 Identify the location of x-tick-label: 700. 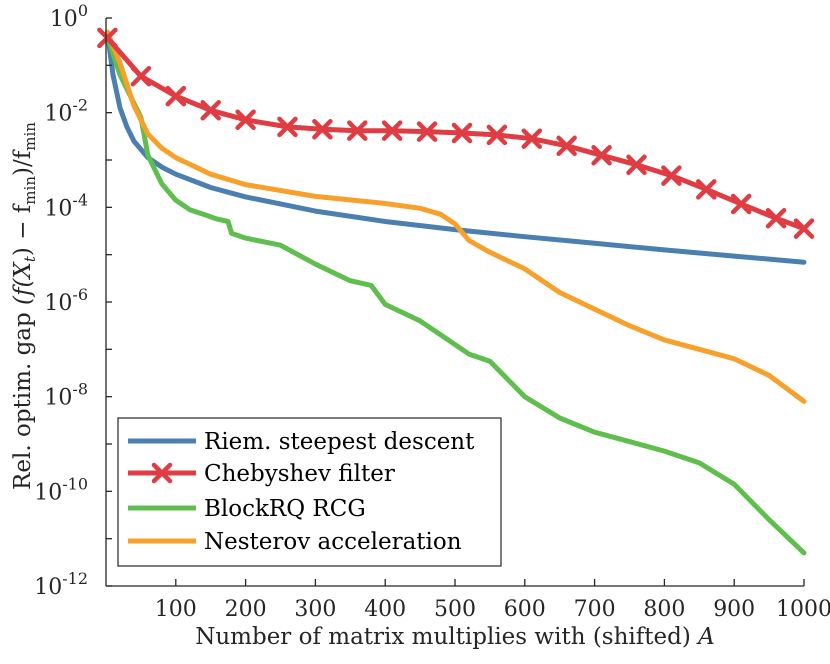
(595, 609).